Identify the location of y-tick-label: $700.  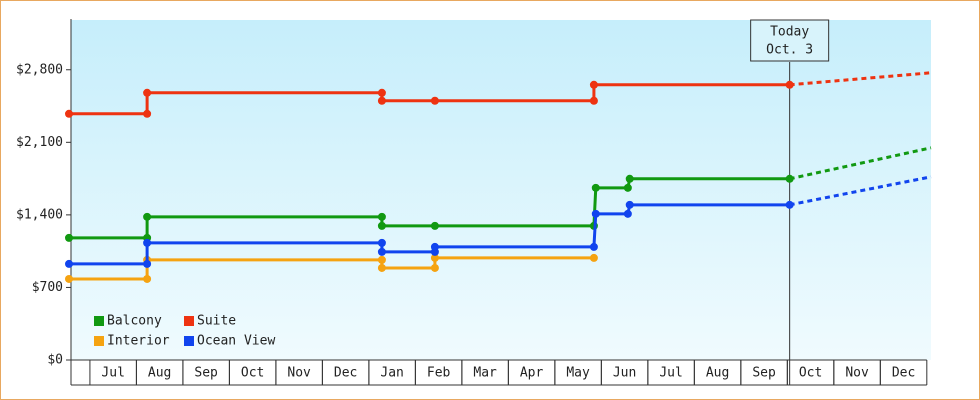
(47, 287).